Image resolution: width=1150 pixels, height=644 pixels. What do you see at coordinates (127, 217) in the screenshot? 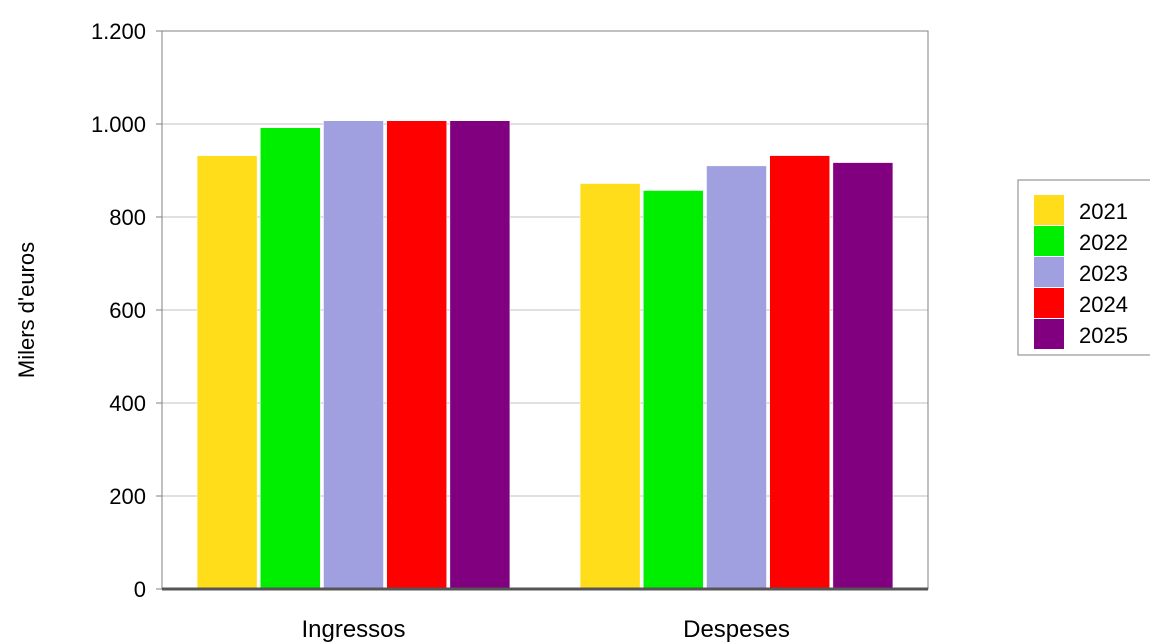
I see `y-tick-label: 800` at bounding box center [127, 217].